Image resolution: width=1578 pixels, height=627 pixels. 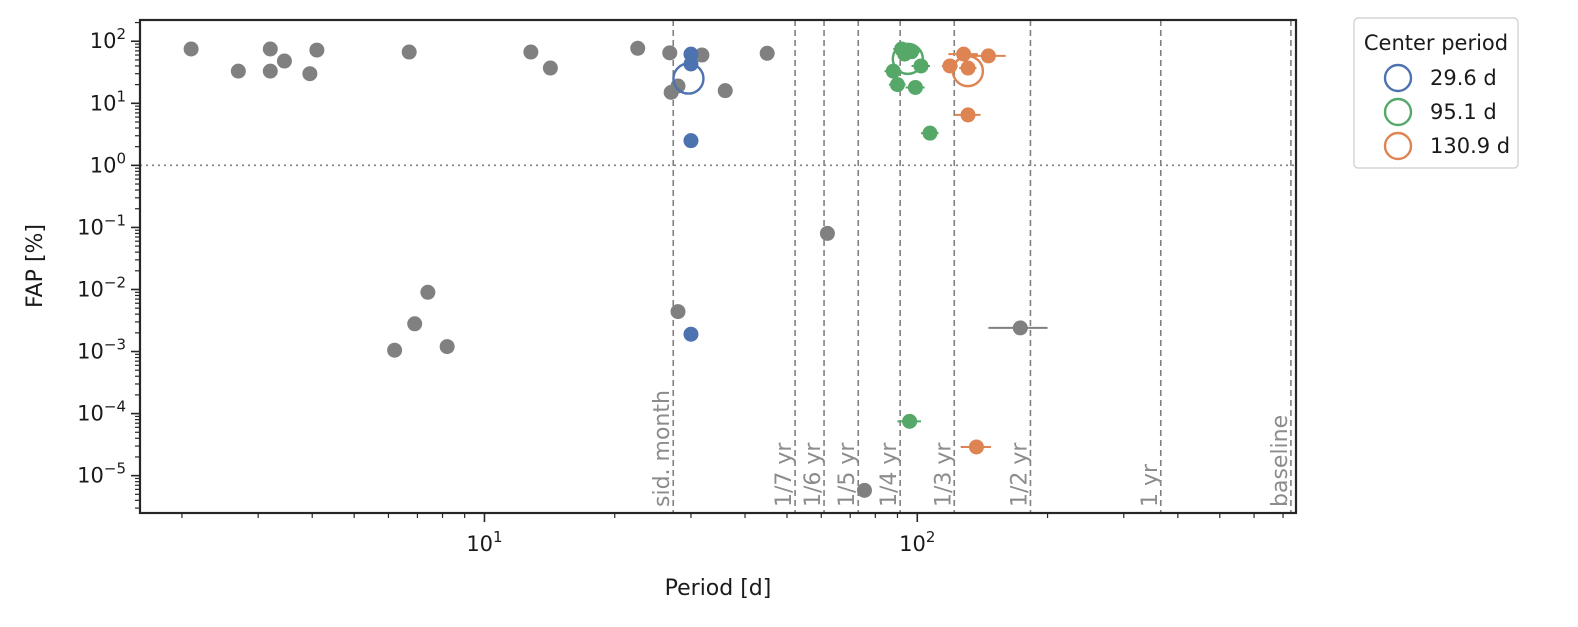 I want to click on y-tick-label: 10⁰, so click(x=108, y=163).